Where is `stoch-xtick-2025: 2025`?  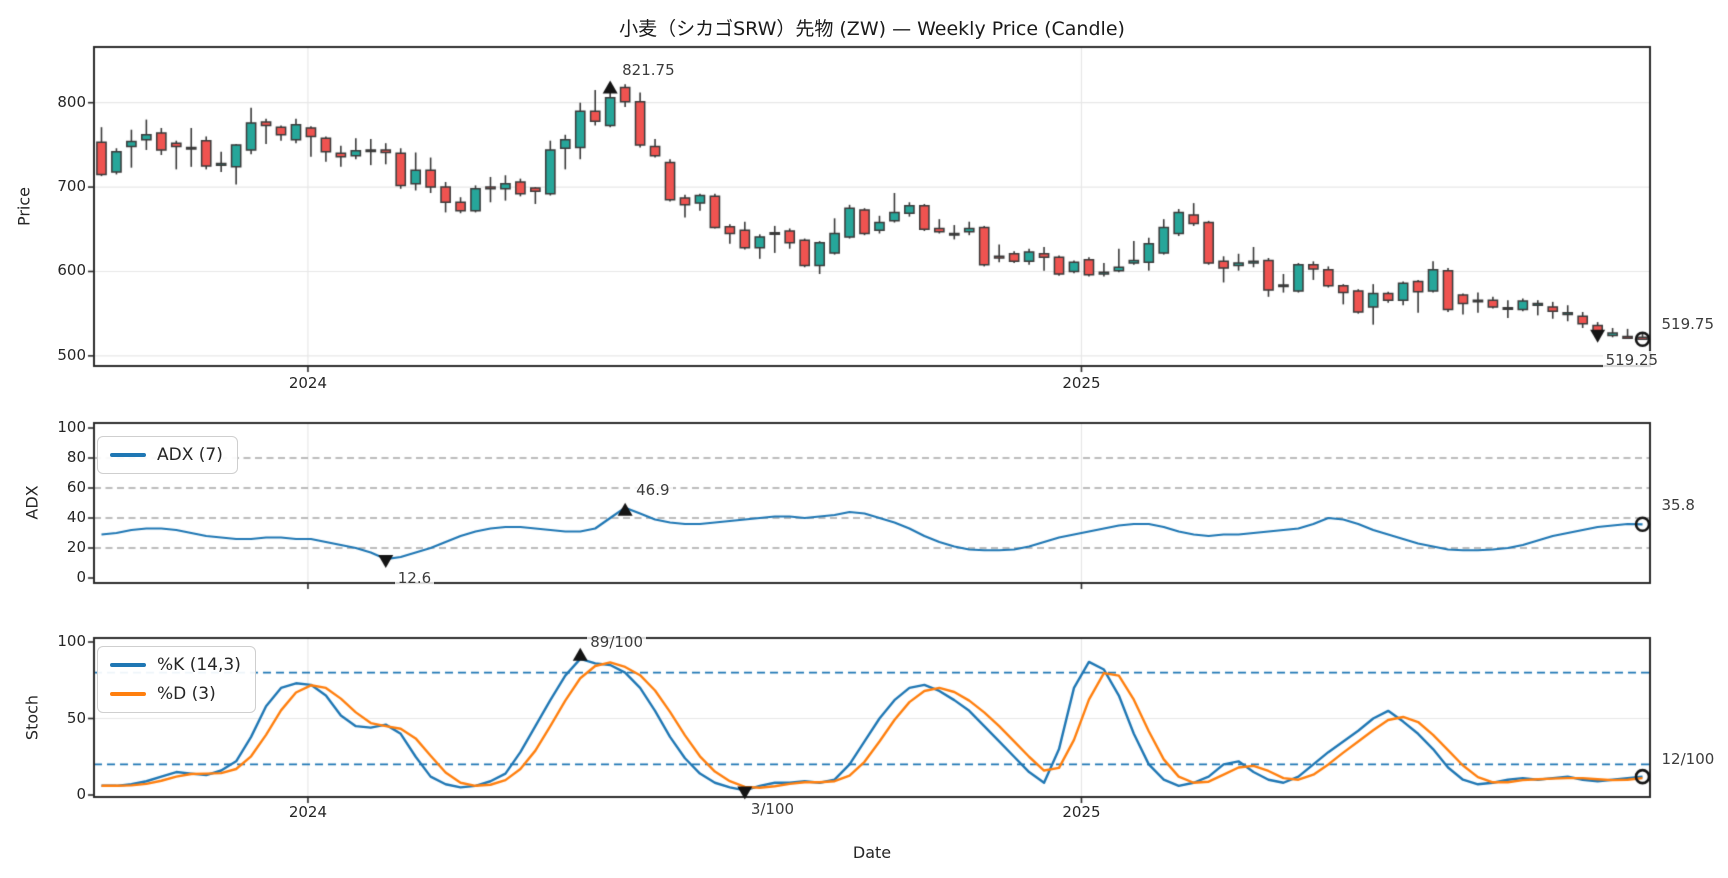
stoch-xtick-2025: 2025 is located at coordinates (1081, 812).